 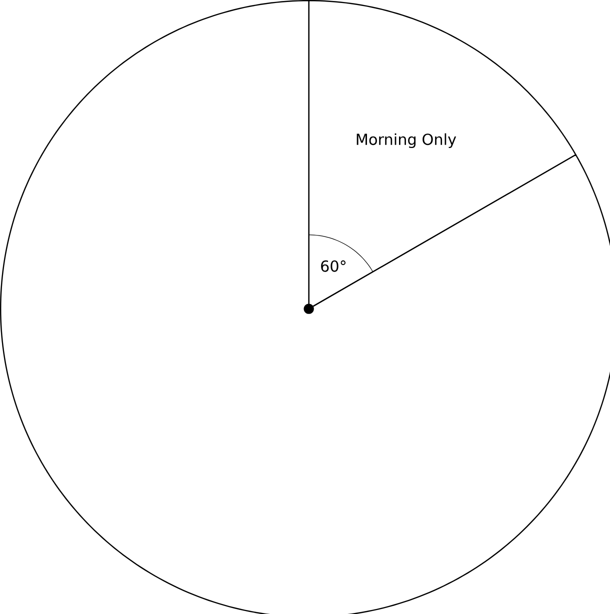 I want to click on text: 60°, so click(x=333, y=266).